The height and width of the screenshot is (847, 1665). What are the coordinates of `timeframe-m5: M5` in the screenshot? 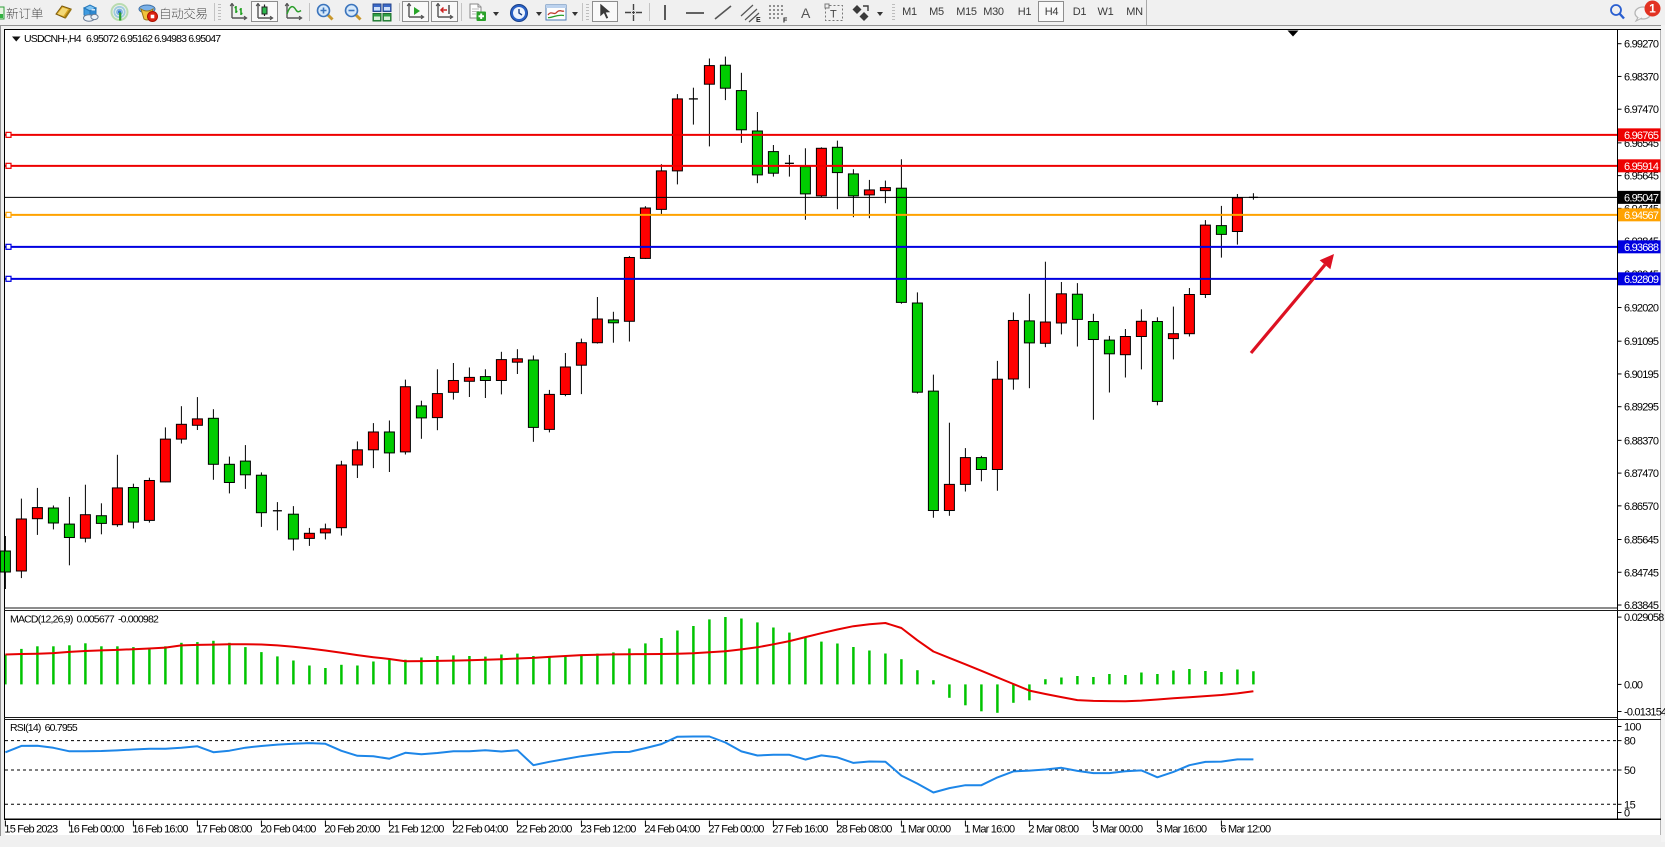 It's located at (936, 12).